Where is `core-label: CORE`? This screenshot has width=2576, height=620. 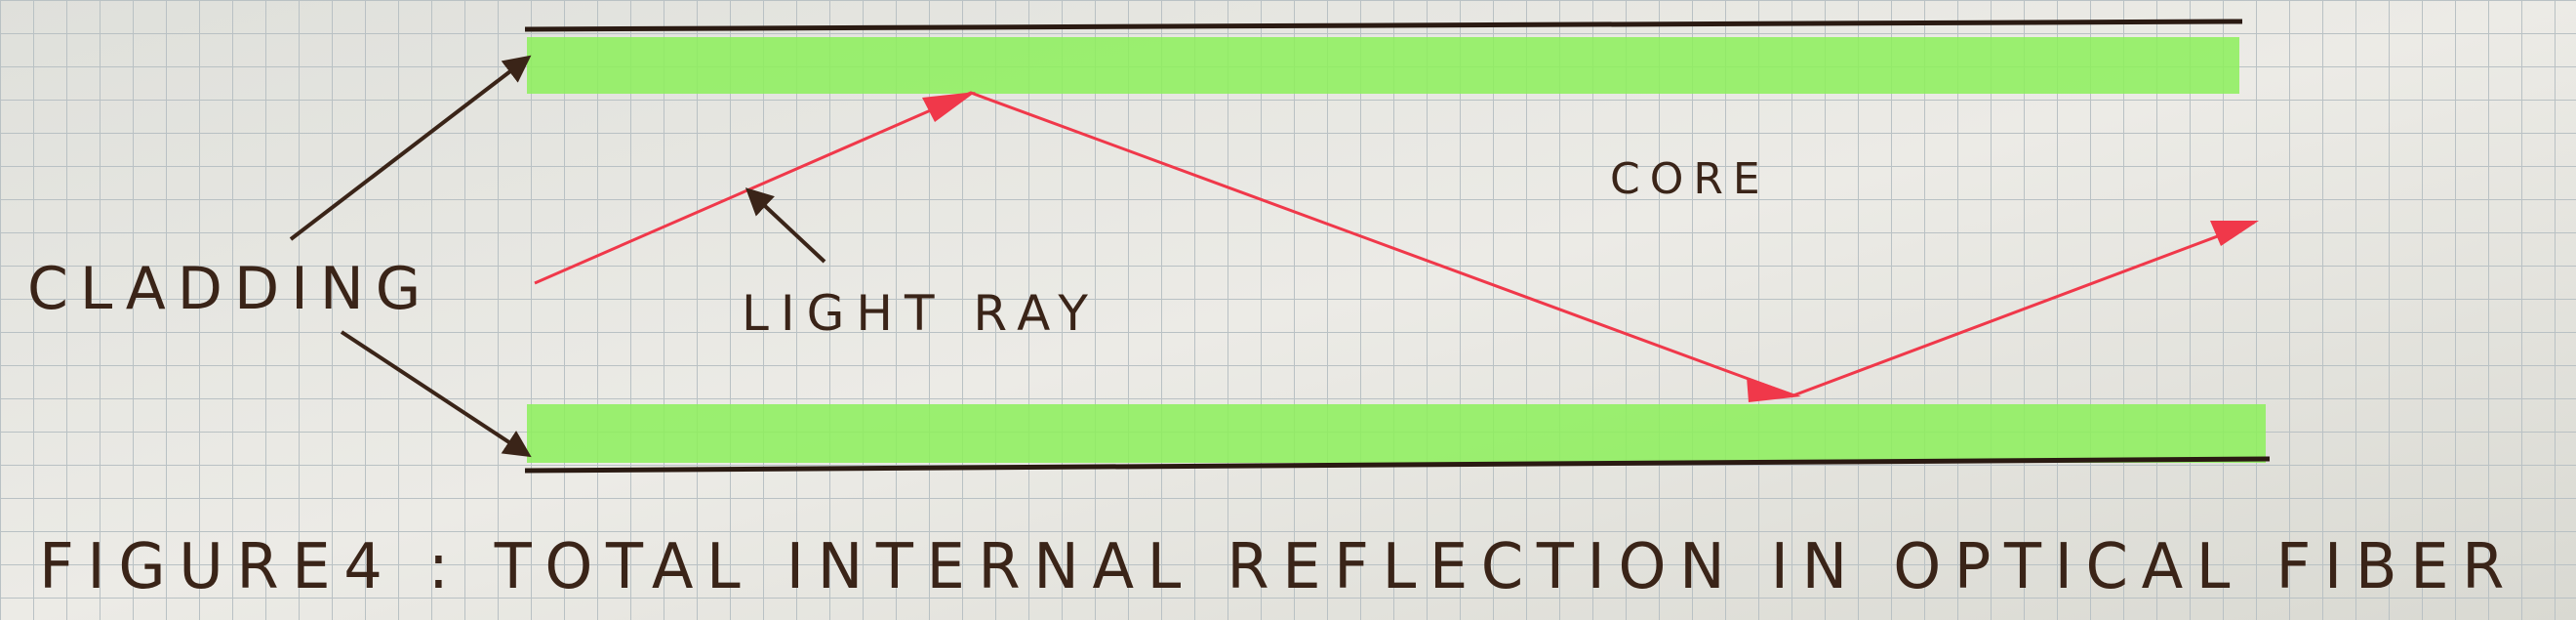
core-label: CORE is located at coordinates (1690, 179).